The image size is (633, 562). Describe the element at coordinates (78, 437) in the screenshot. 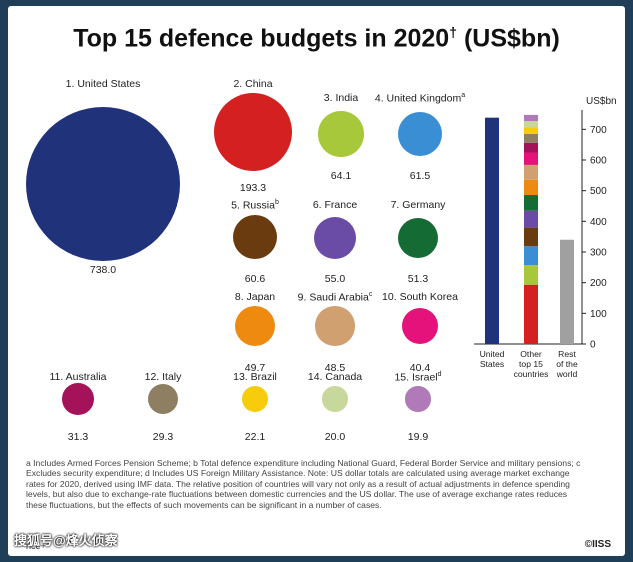

I see `country-value: 31.3` at that location.